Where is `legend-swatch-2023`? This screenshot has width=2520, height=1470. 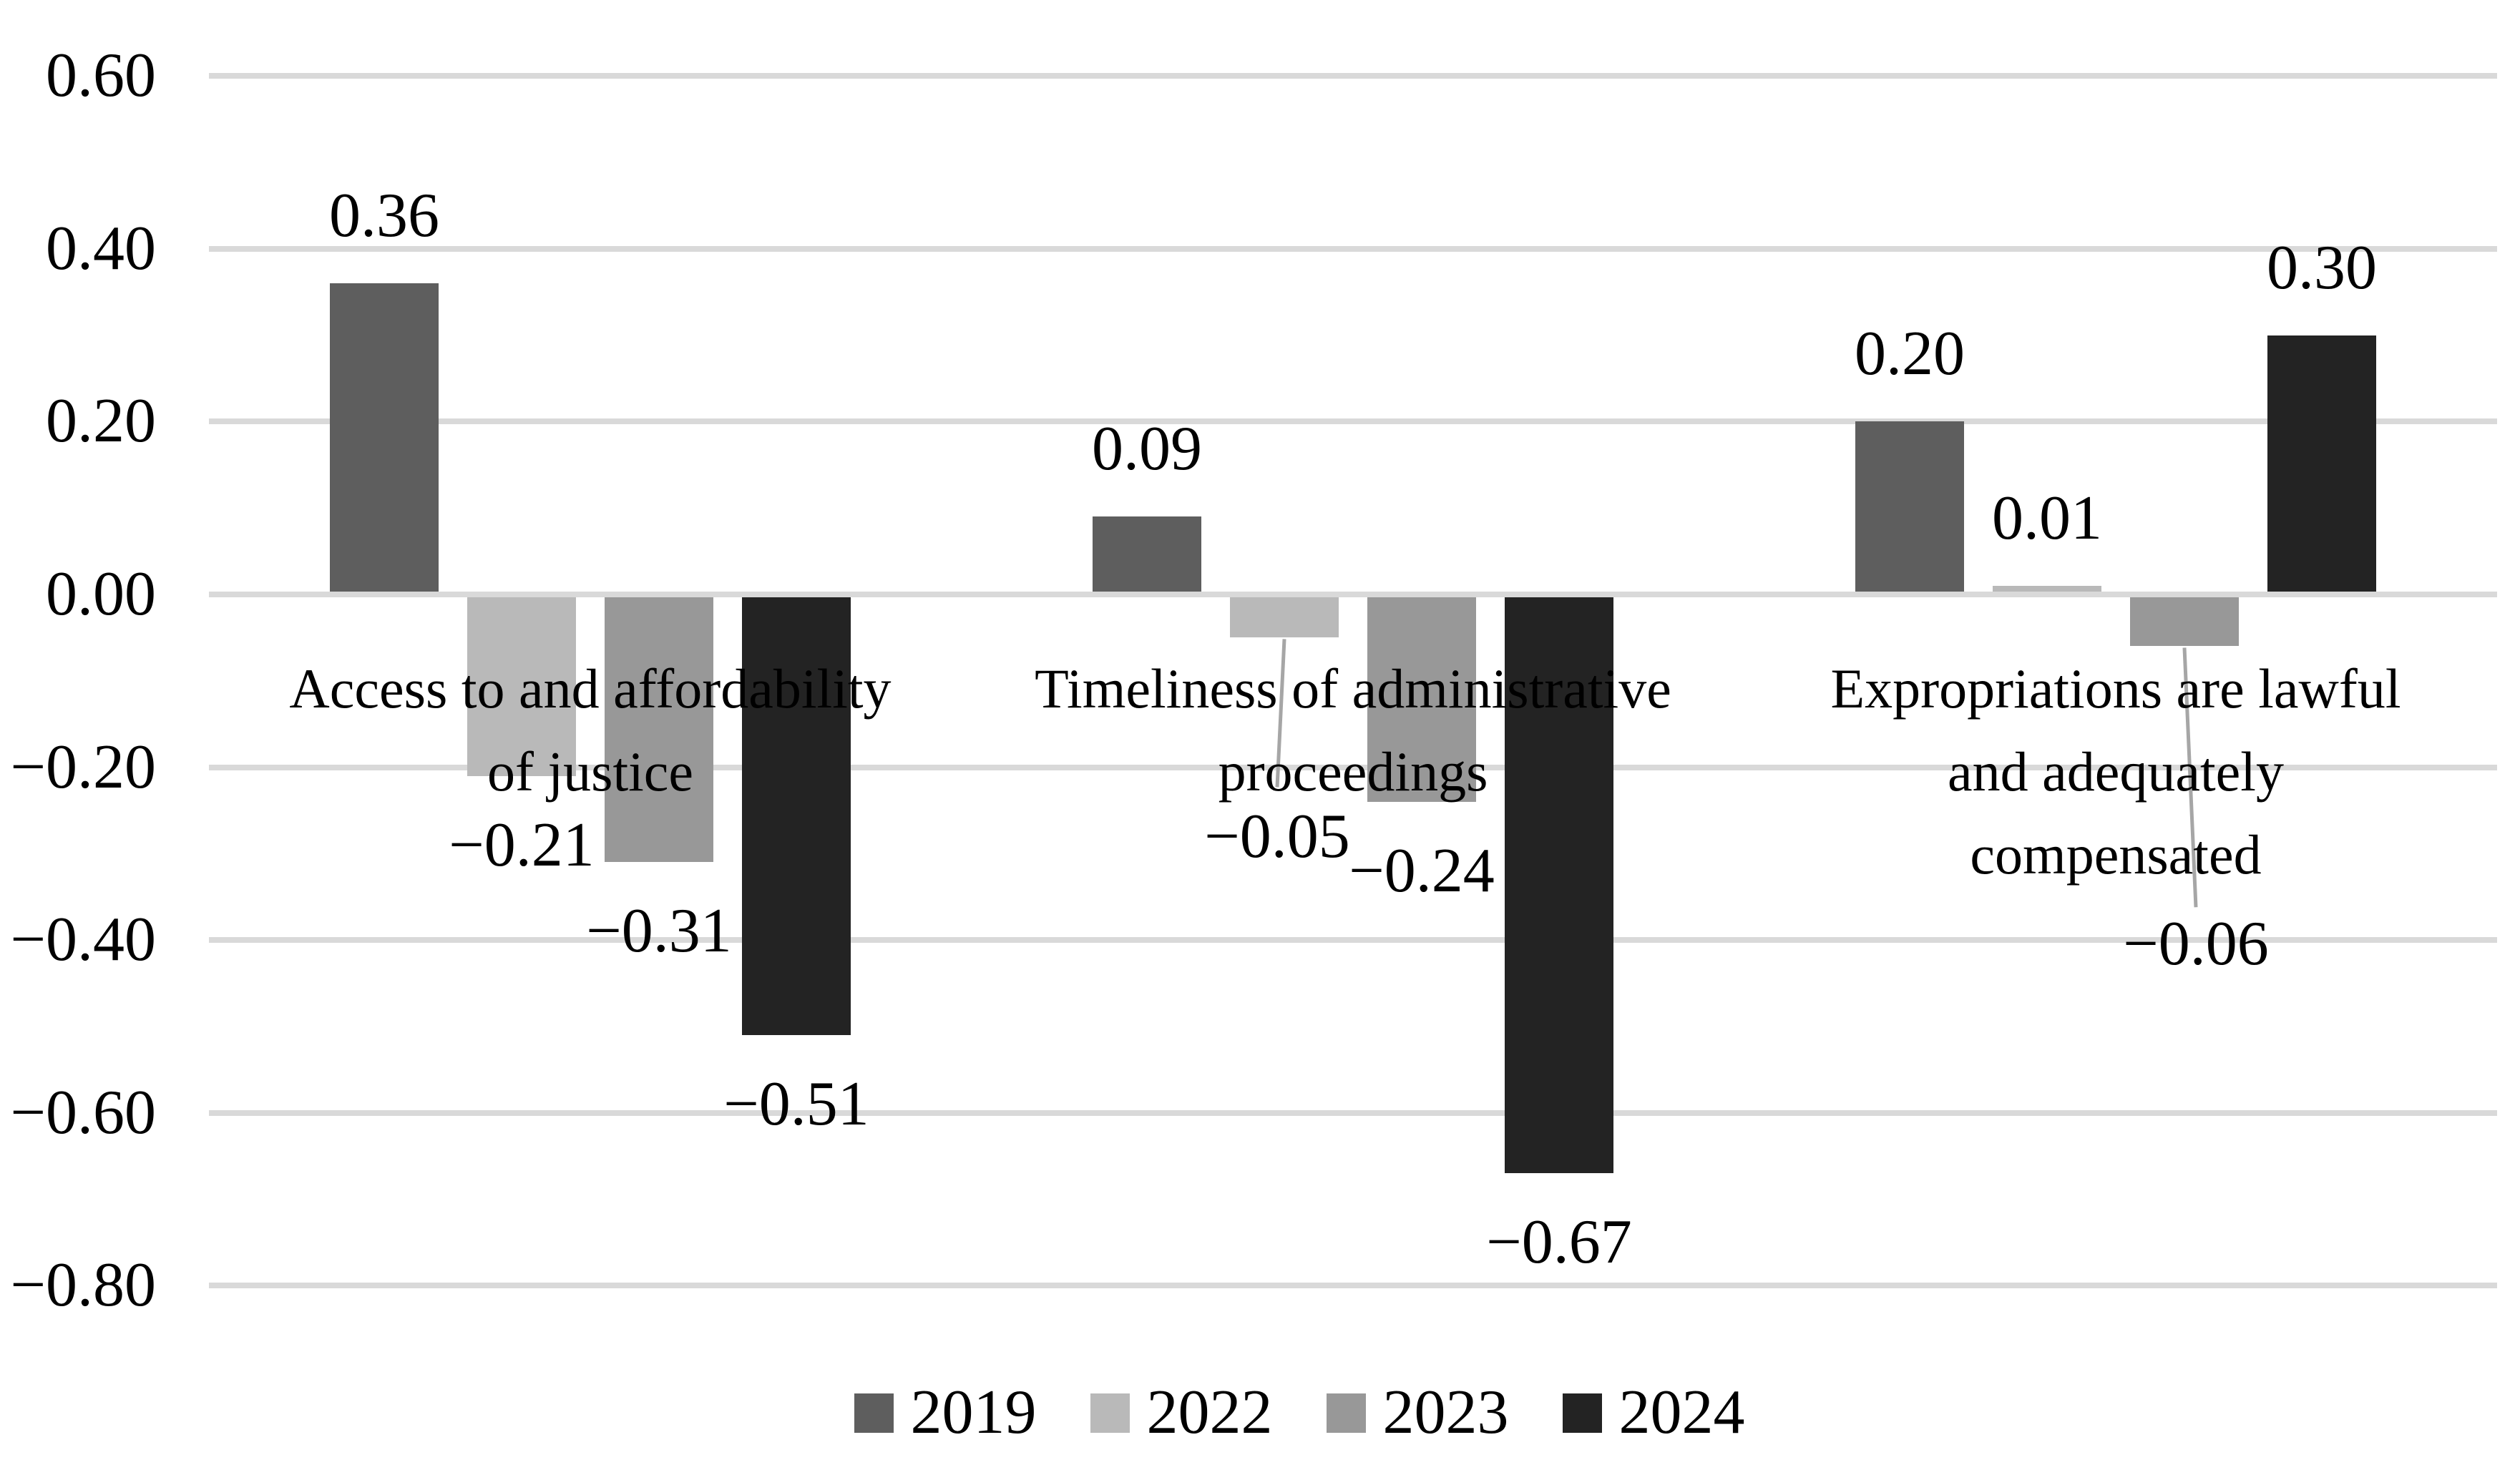
legend-swatch-2023 is located at coordinates (1346, 1413).